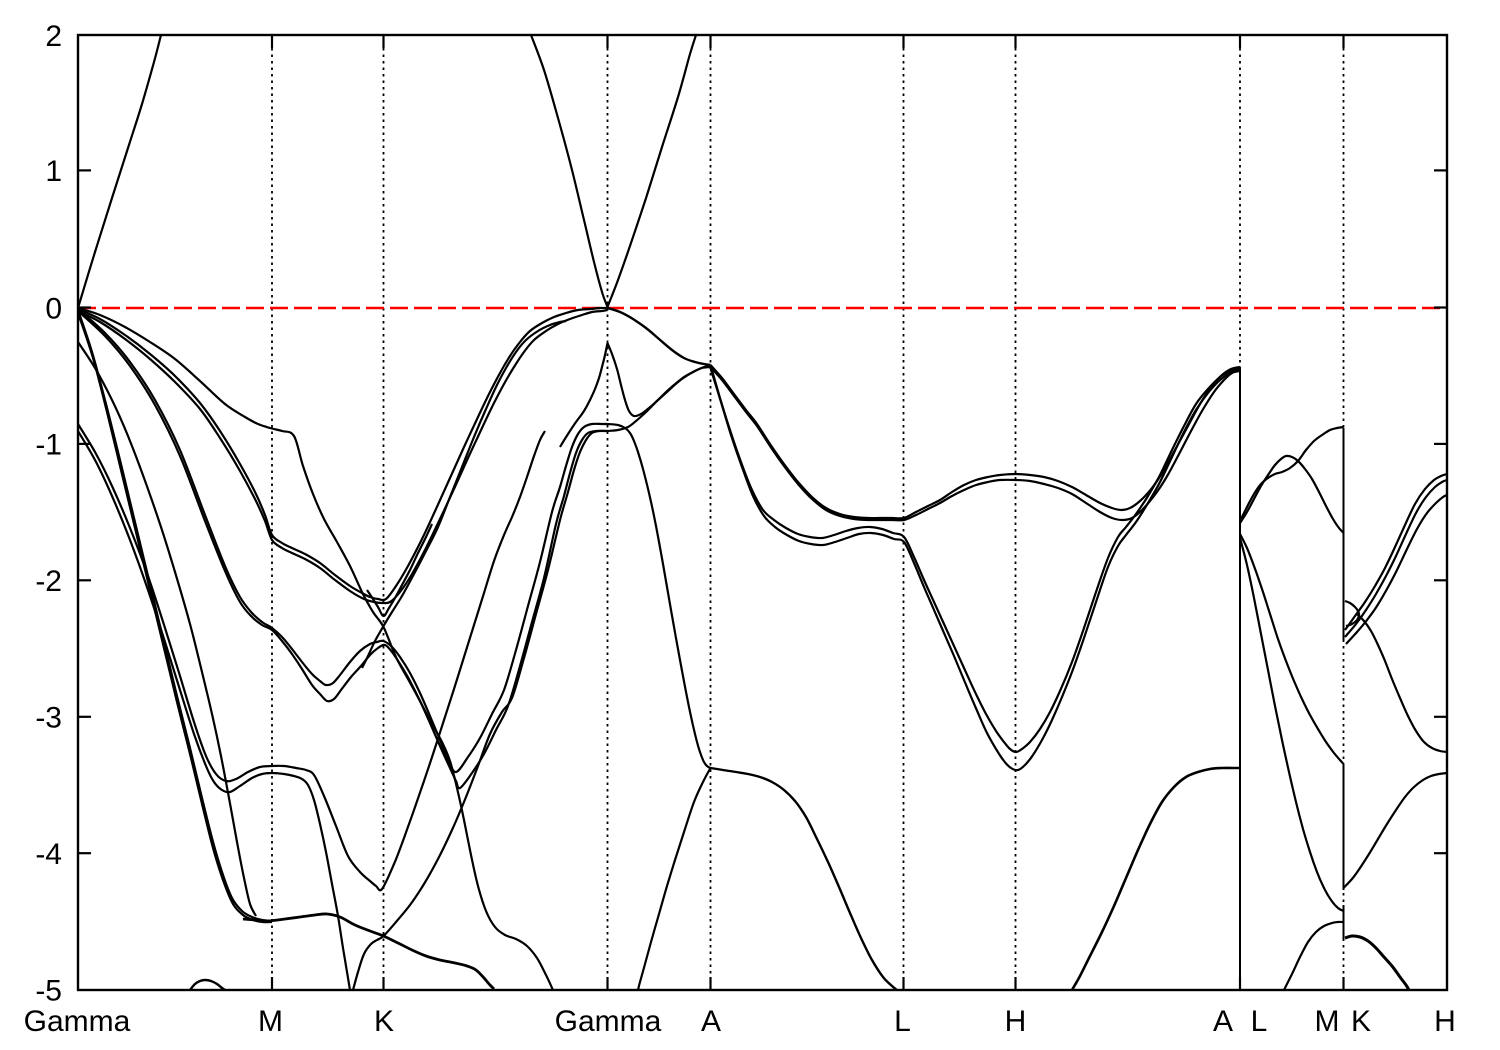 The width and height of the screenshot is (1500, 1050). I want to click on svg-text: -5, so click(48, 990).